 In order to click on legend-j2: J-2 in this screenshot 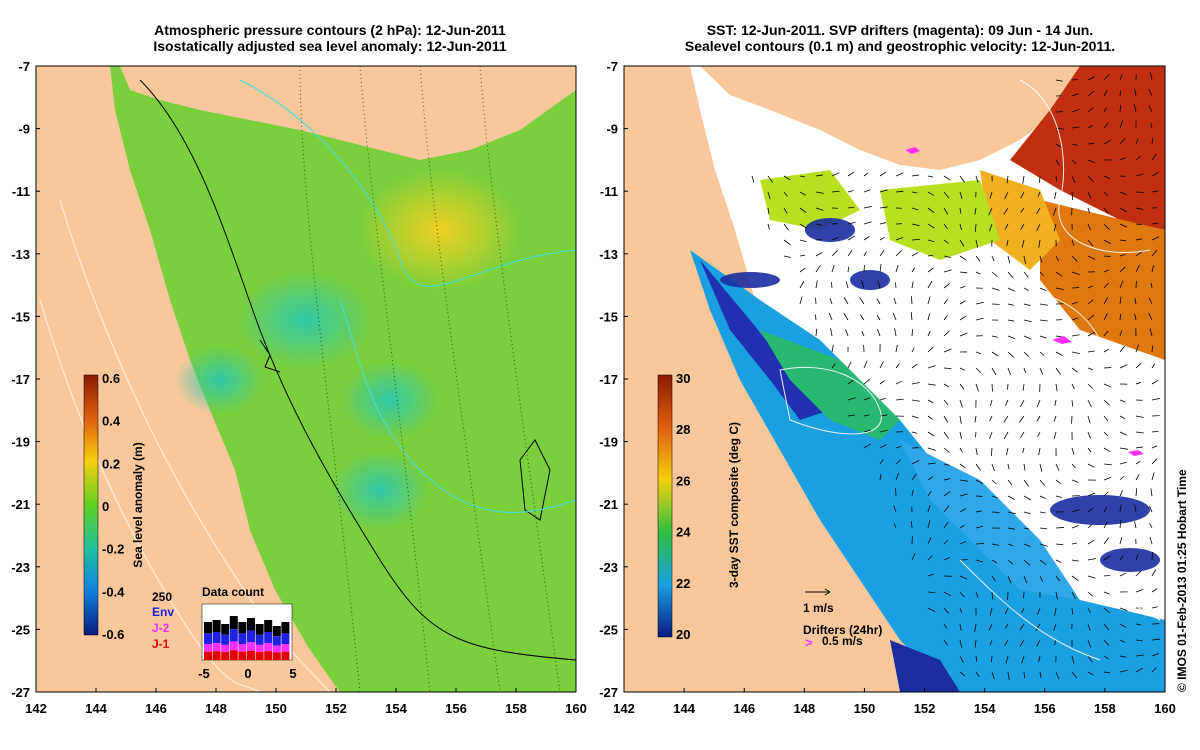, I will do `click(161, 628)`.